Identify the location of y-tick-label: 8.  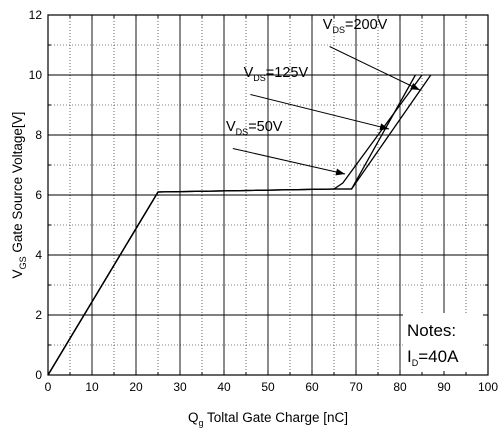
(38, 135).